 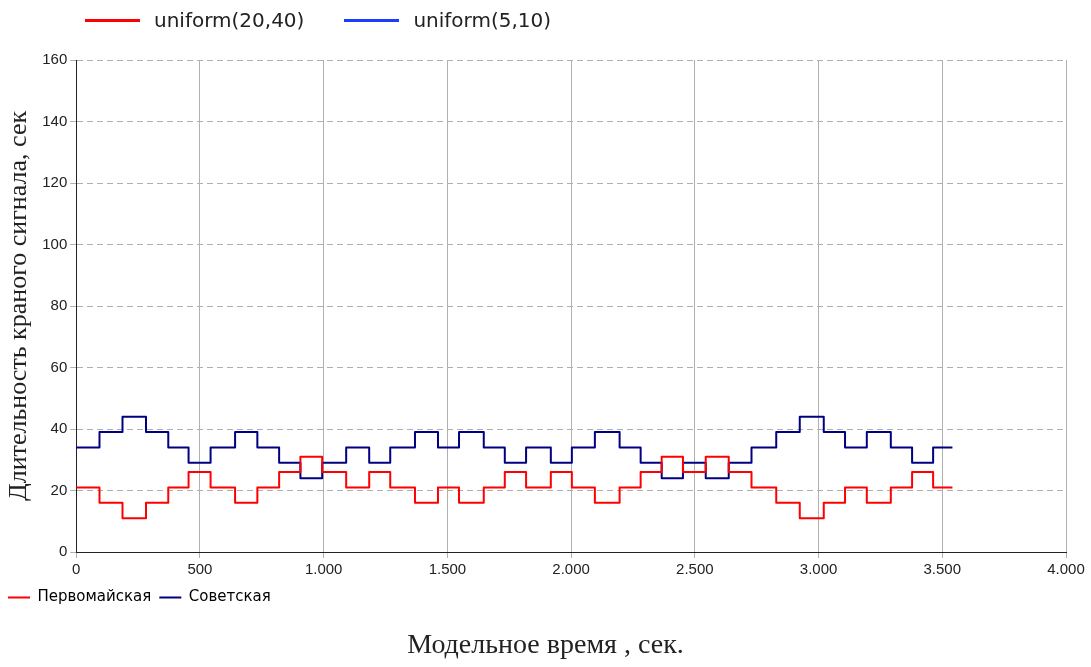 I want to click on x-tick-label: 2.500, so click(x=695, y=569).